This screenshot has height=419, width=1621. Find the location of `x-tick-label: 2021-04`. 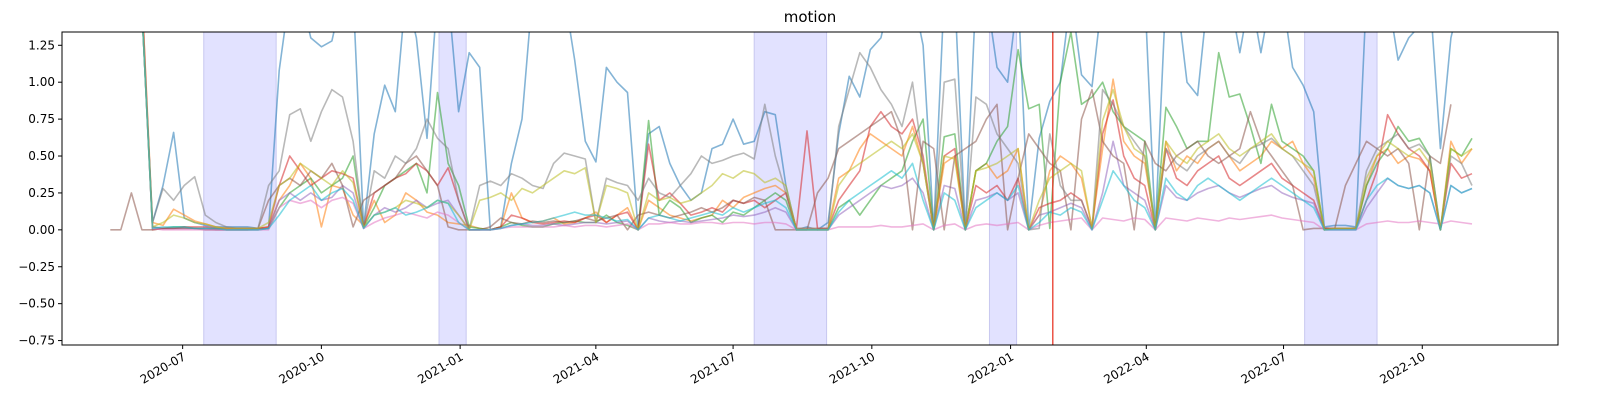

x-tick-label: 2021-04 is located at coordinates (576, 367).